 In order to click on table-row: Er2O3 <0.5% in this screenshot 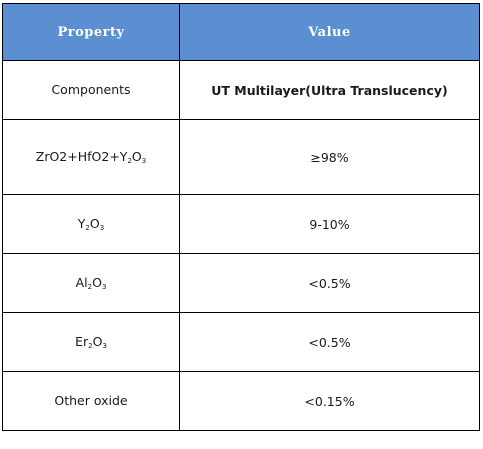, I will do `click(241, 342)`.